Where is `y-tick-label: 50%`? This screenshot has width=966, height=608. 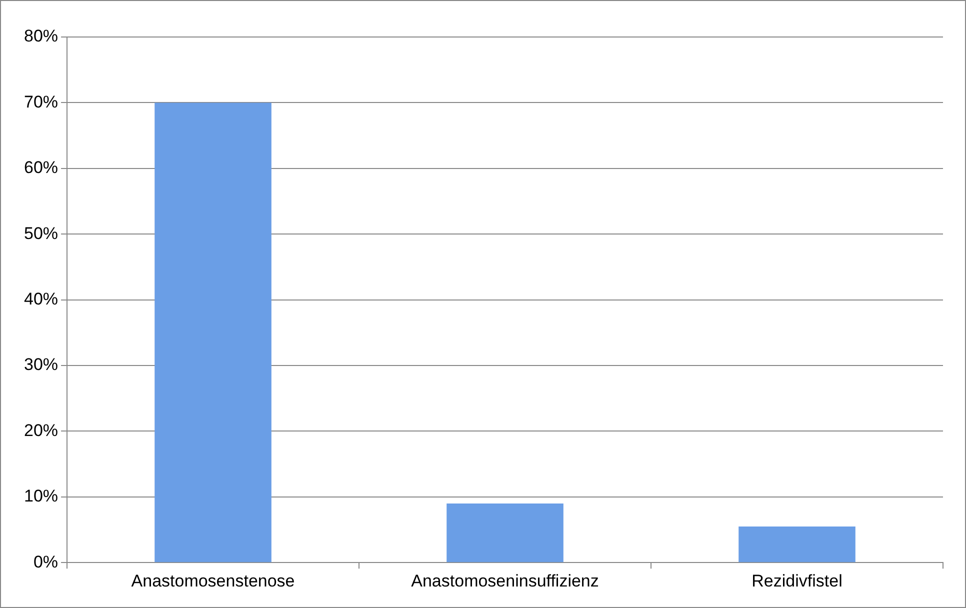
y-tick-label: 50% is located at coordinates (41, 233).